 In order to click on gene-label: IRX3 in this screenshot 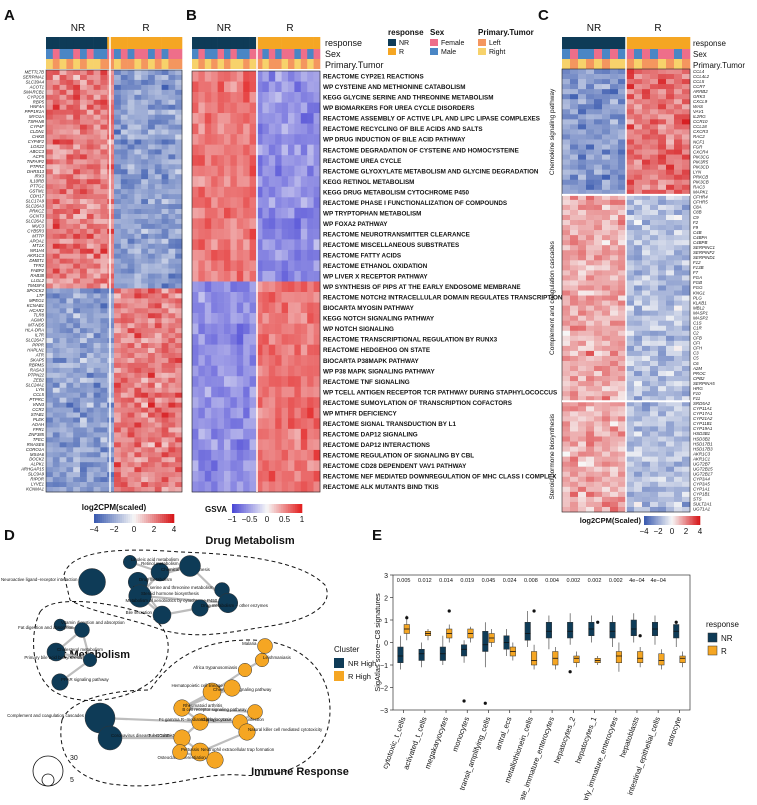, I will do `click(39, 176)`.